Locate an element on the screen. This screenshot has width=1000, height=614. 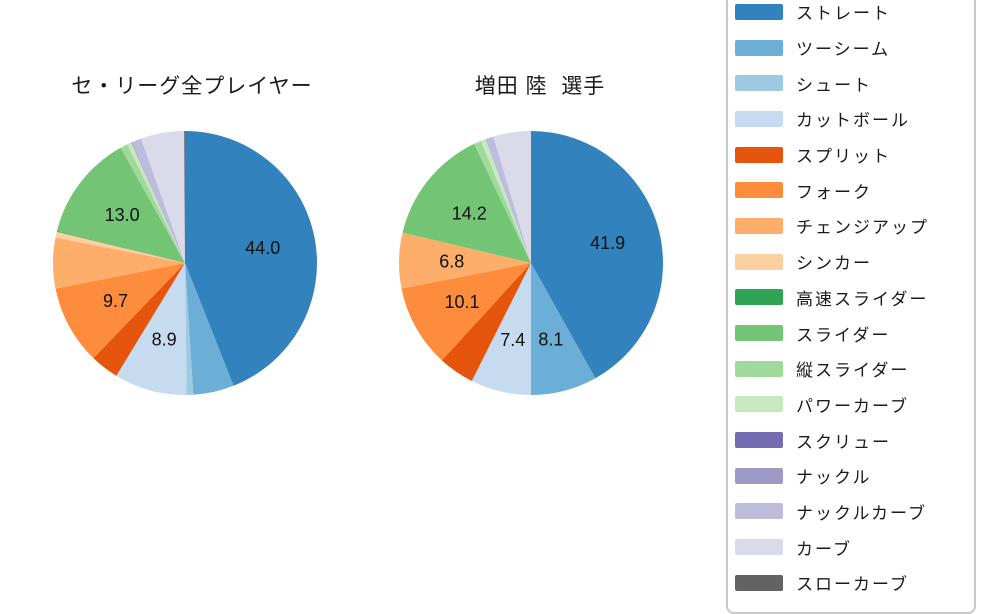
pie-0-slice-cut-ball is located at coordinates (151, 329).